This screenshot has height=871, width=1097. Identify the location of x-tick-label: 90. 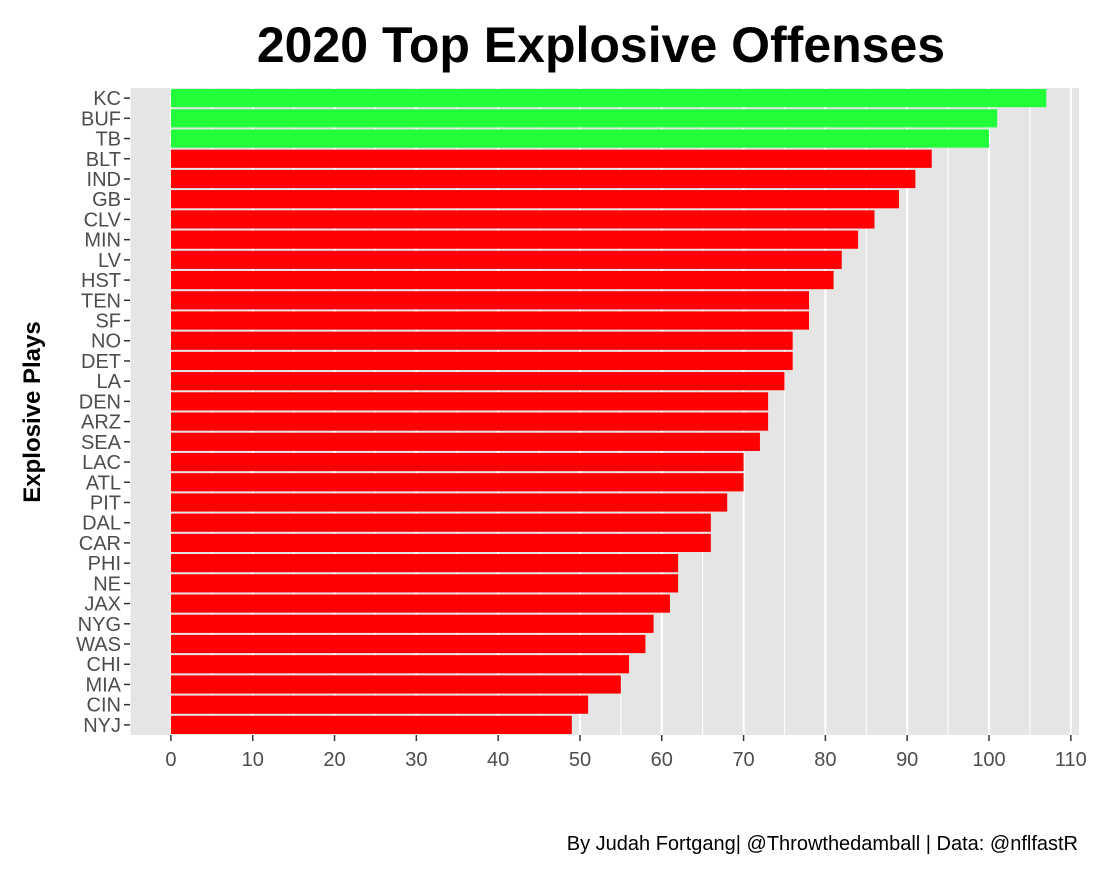
(907, 760).